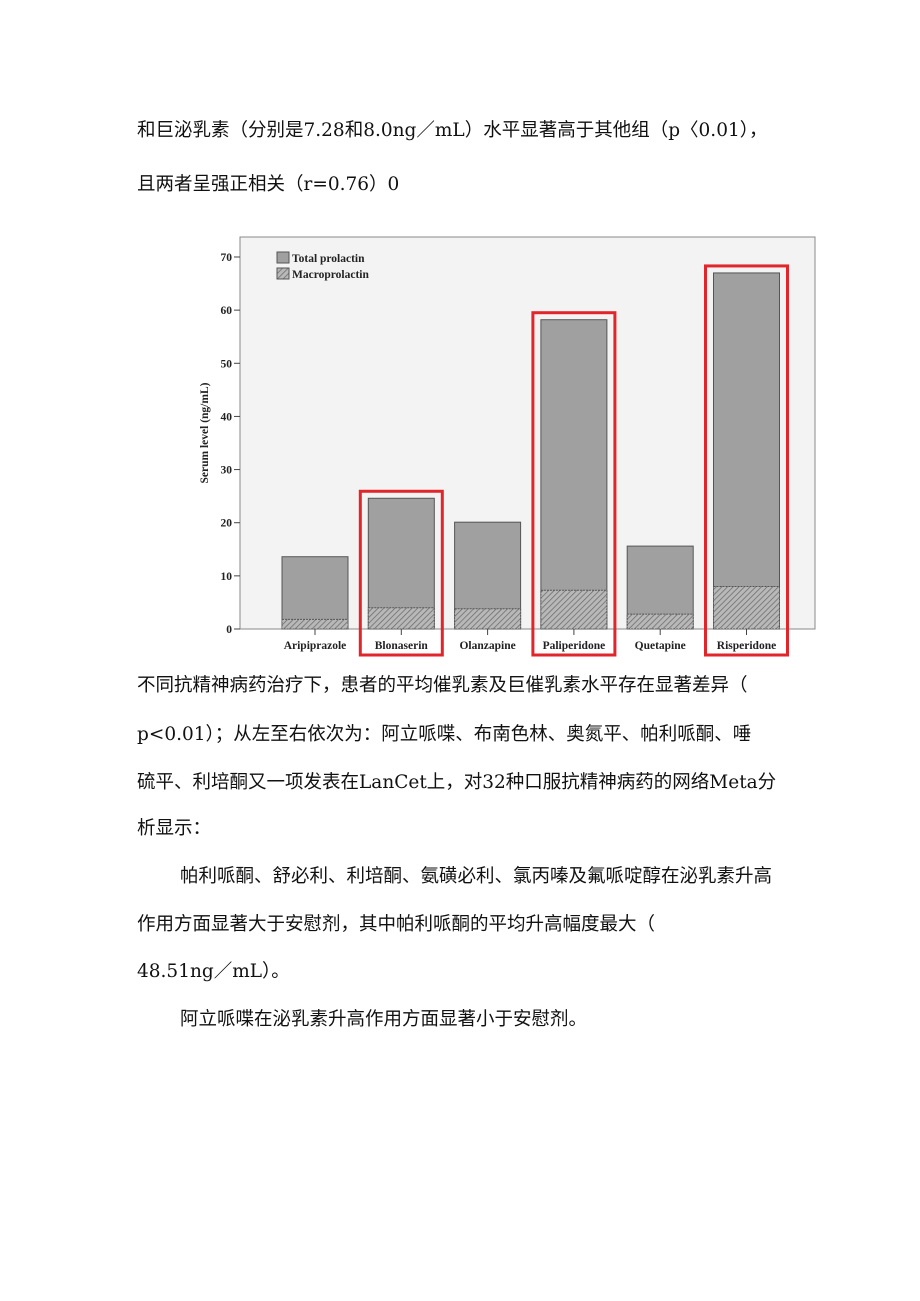 The width and height of the screenshot is (920, 1301). I want to click on paragraph-line: 不同抗精神病药治疗下，患者的平均催乳素及巨催乳素水平存在显著差异（, so click(442, 685).